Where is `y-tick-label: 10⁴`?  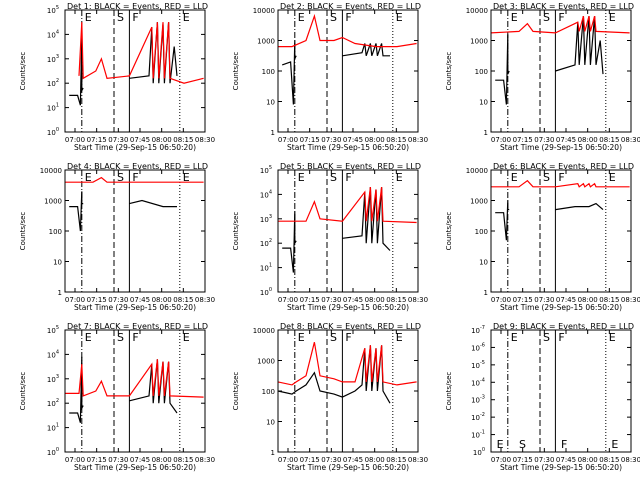
y-tick-label: 10⁴ is located at coordinates (53, 354).